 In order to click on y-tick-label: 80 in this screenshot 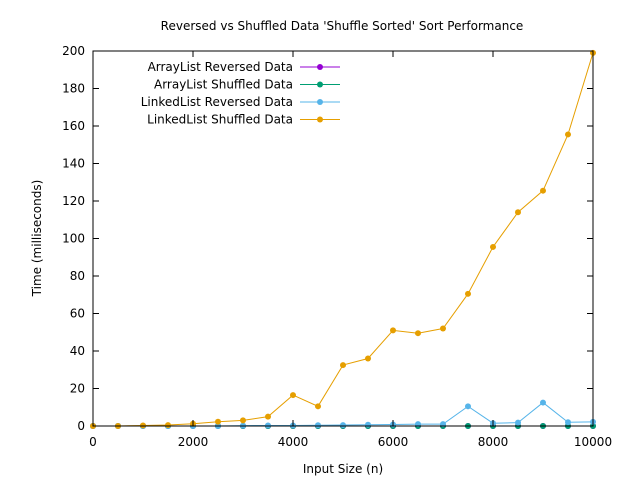, I will do `click(77, 276)`.